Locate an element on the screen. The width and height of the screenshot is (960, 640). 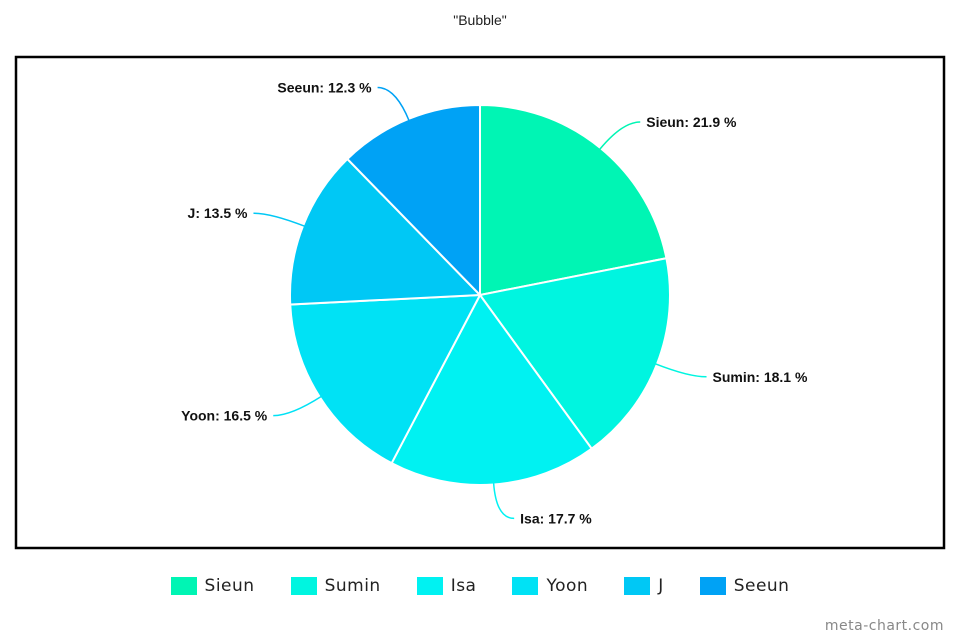
legend-label: Seeun is located at coordinates (761, 586).